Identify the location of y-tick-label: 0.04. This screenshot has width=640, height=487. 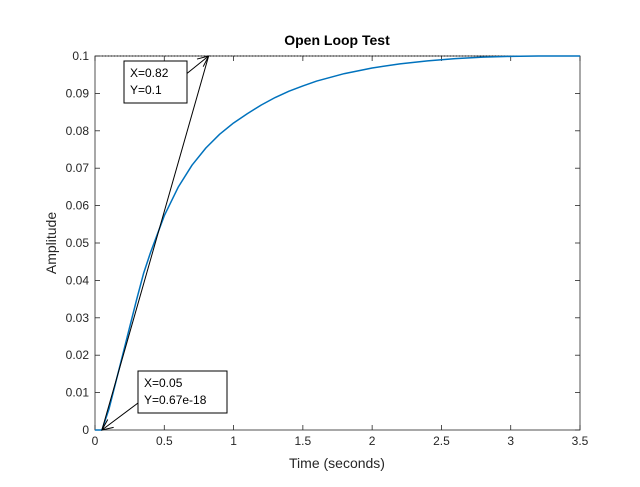
(78, 280).